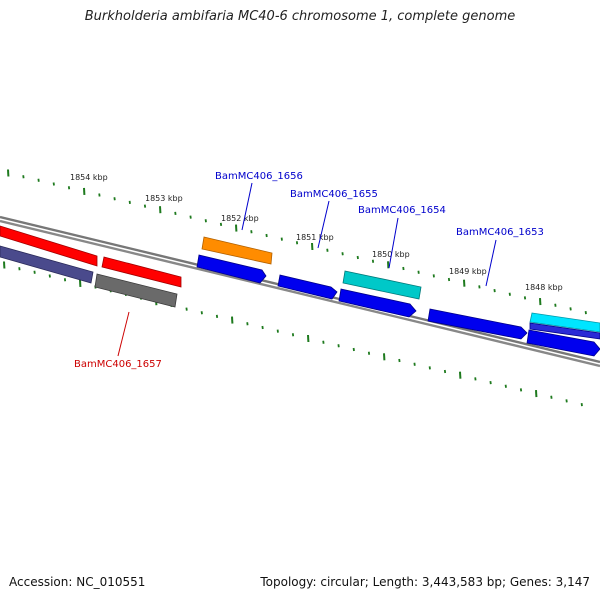  What do you see at coordinates (315, 237) in the screenshot?
I see `kbp-label: 1851 kbp` at bounding box center [315, 237].